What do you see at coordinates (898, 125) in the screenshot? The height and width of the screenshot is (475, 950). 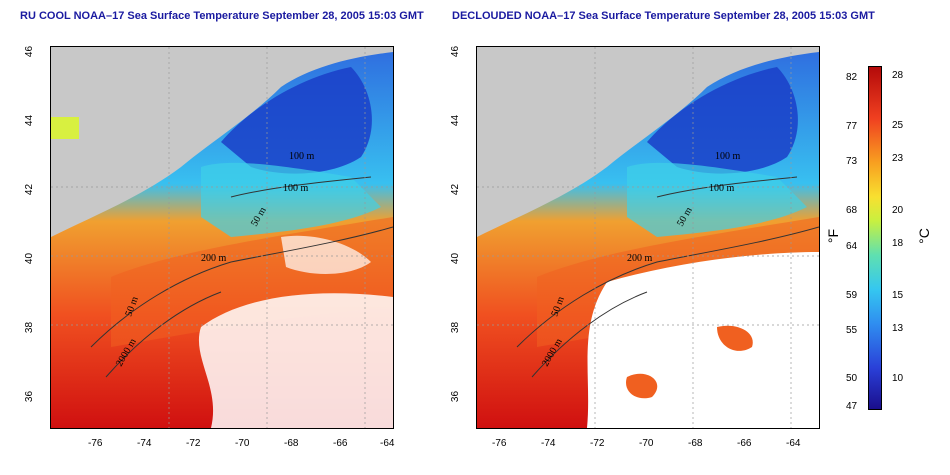 I see `celsius-tick: 25` at bounding box center [898, 125].